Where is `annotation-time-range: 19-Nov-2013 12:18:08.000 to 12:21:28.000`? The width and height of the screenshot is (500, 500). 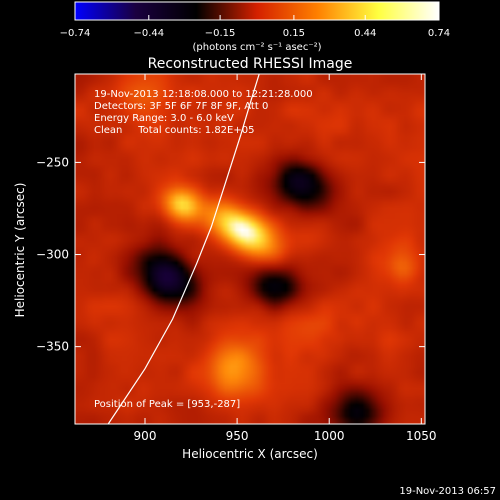 annotation-time-range: 19-Nov-2013 12:18:08.000 to 12:21:28.000 is located at coordinates (203, 94).